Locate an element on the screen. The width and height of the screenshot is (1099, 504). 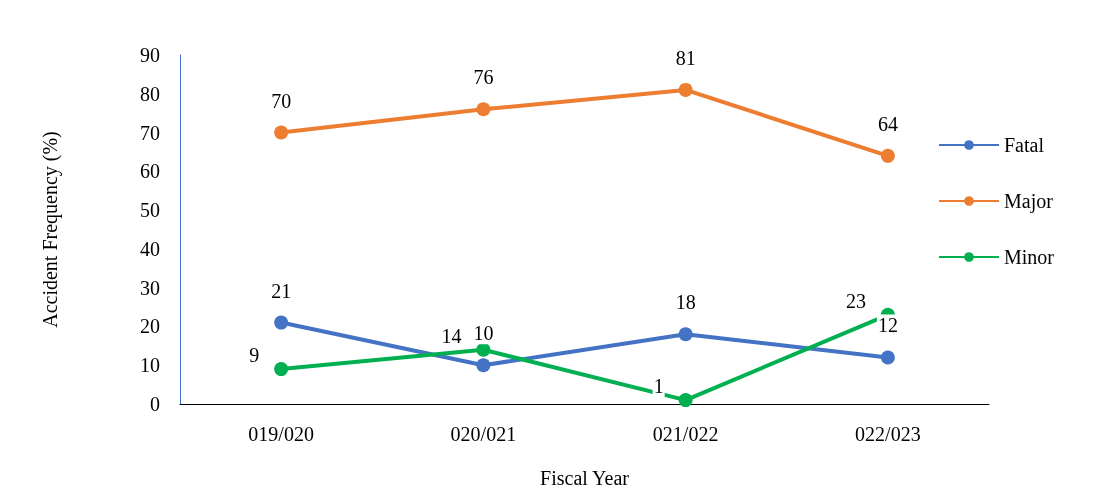
y-tick-label: 70 is located at coordinates (150, 132).